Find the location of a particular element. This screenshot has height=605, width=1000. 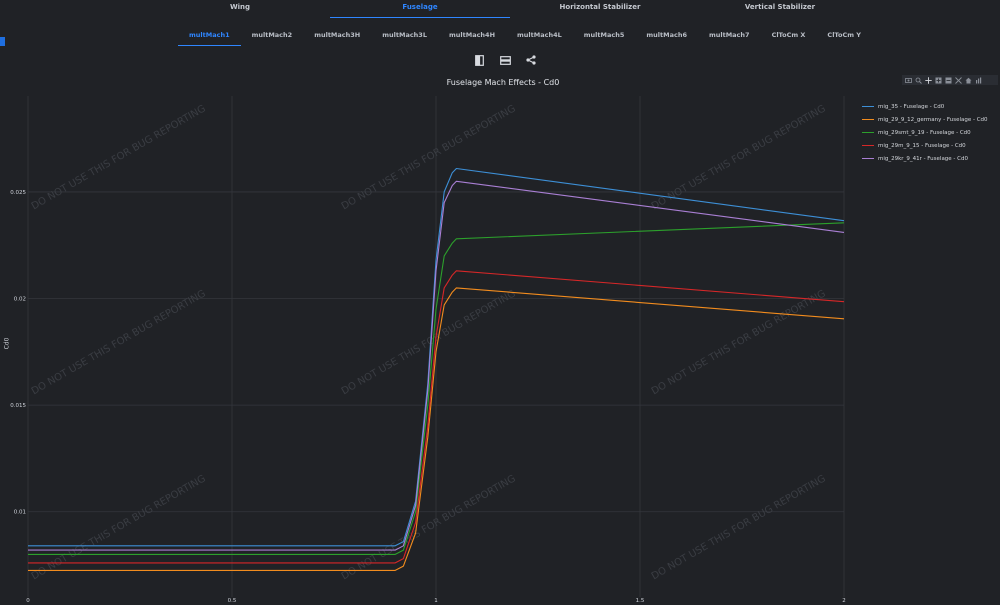

view-toolbar is located at coordinates (505, 60).